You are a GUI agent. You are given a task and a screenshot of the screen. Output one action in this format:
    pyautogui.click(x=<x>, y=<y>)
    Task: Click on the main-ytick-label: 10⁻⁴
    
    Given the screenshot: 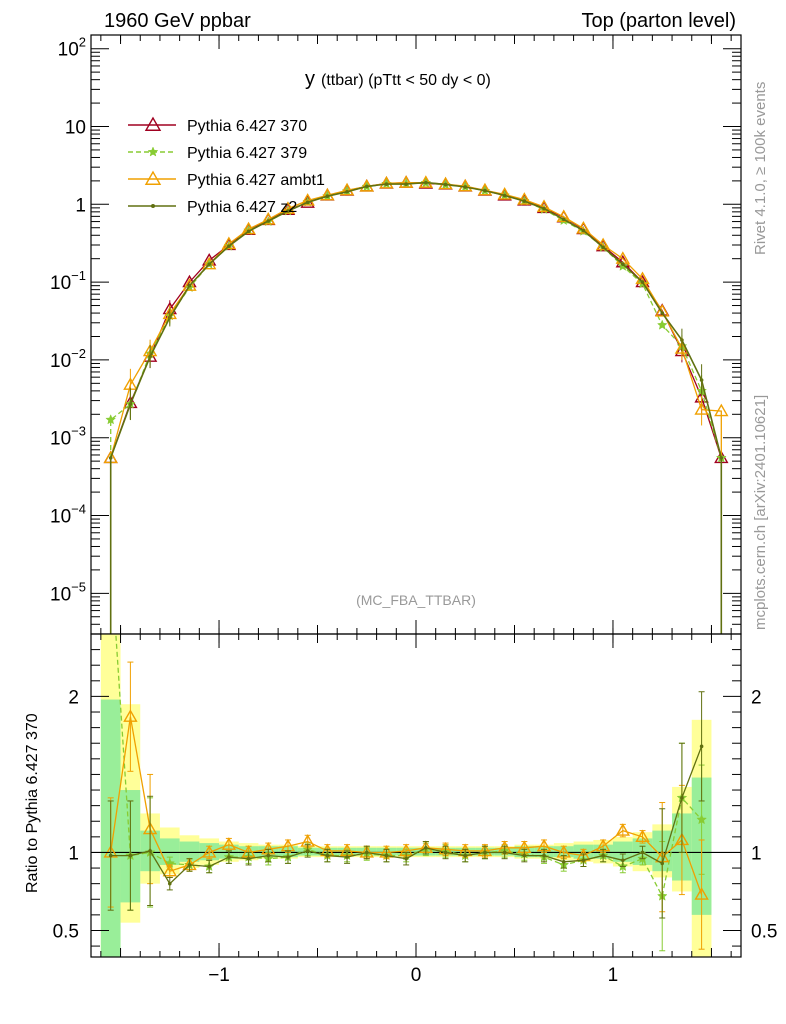 What is the action you would take?
    pyautogui.click(x=68, y=515)
    